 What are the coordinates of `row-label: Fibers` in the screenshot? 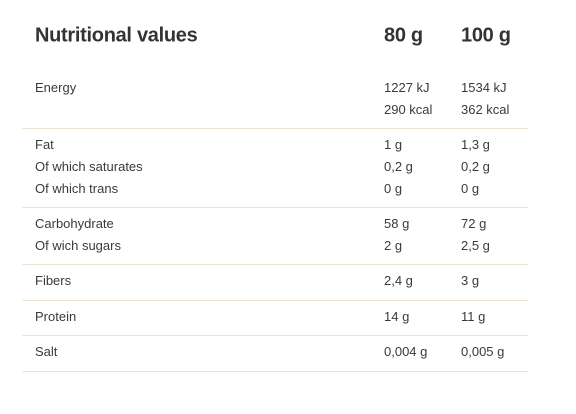 It's located at (53, 281).